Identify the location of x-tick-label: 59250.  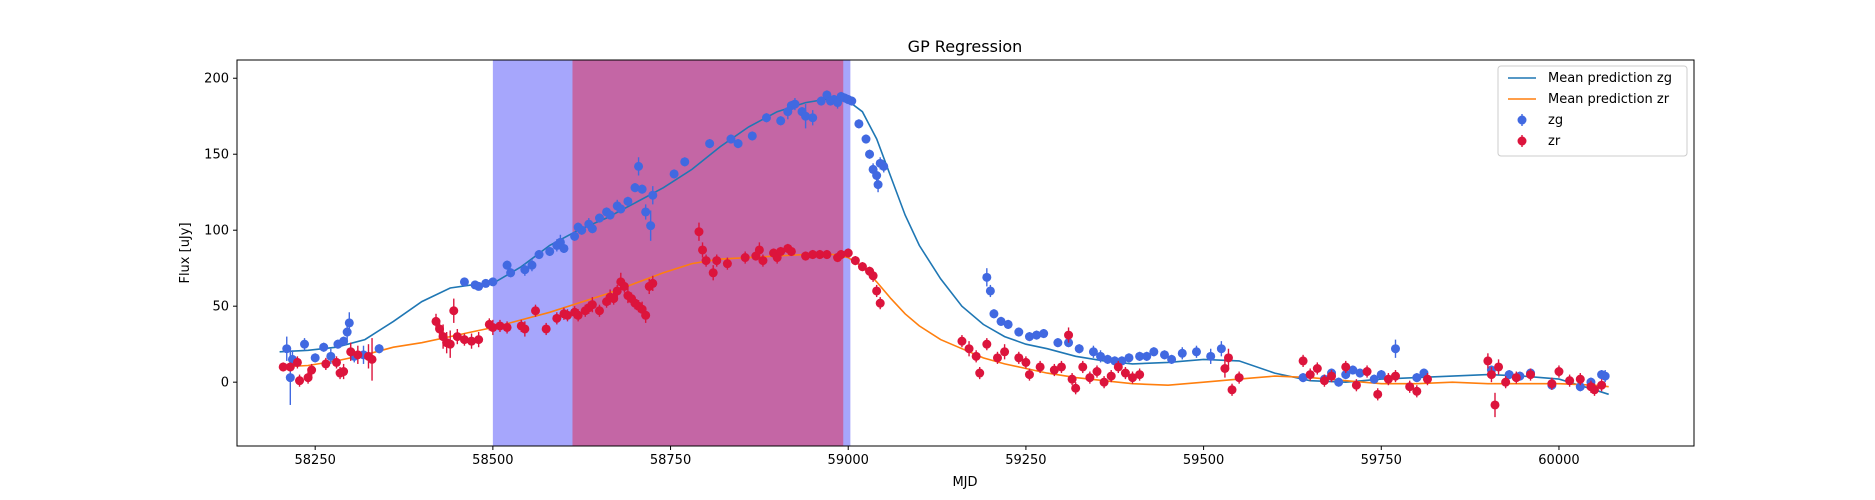
(1025, 460).